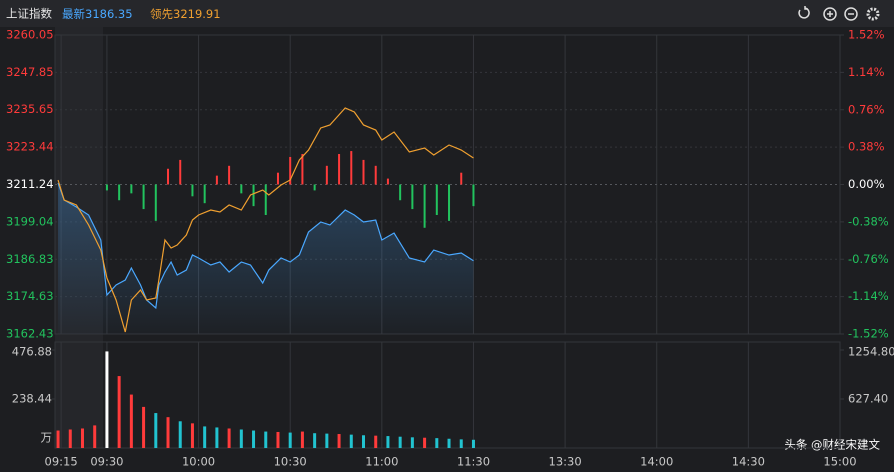 The image size is (894, 472). What do you see at coordinates (61, 462) in the screenshot?
I see `x-tick-label: 09:15` at bounding box center [61, 462].